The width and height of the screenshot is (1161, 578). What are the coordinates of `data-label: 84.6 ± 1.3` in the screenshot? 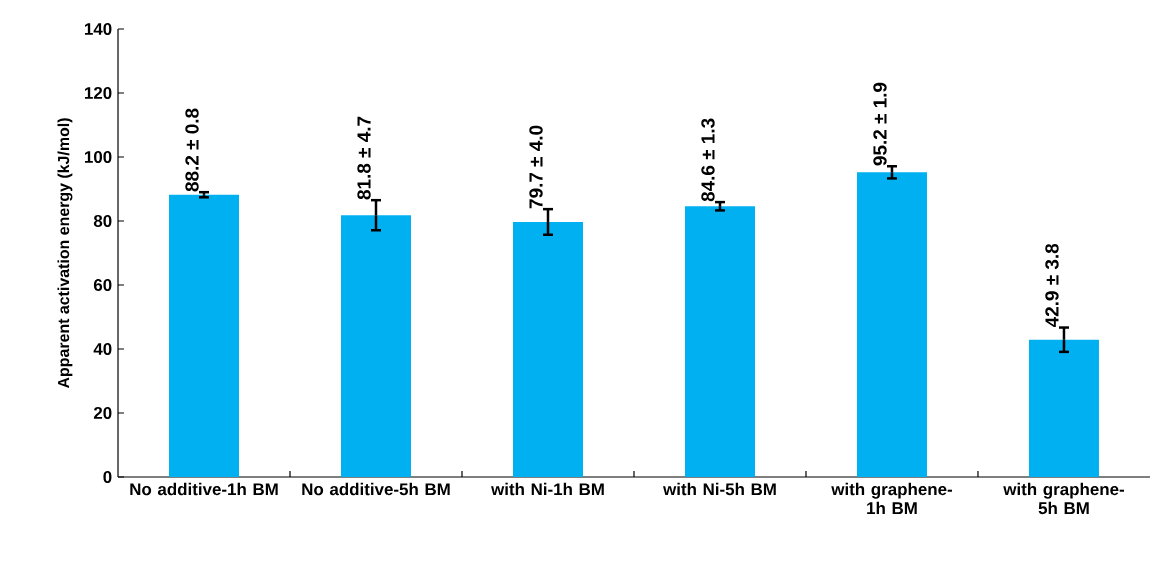 It's located at (708, 160).